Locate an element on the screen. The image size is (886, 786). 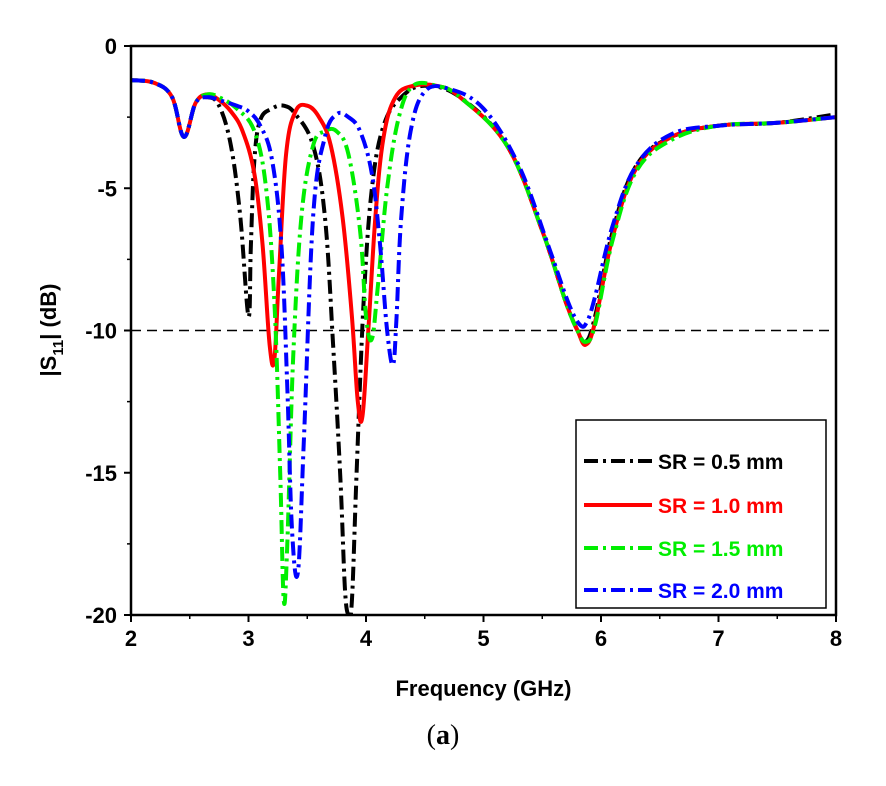
y-tick-label: -5 is located at coordinates (107, 188).